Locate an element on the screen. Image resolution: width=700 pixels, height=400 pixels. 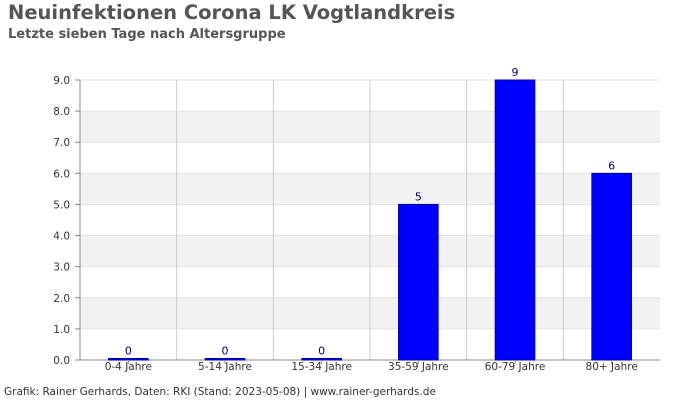
bar-60-79-jahre is located at coordinates (515, 220).